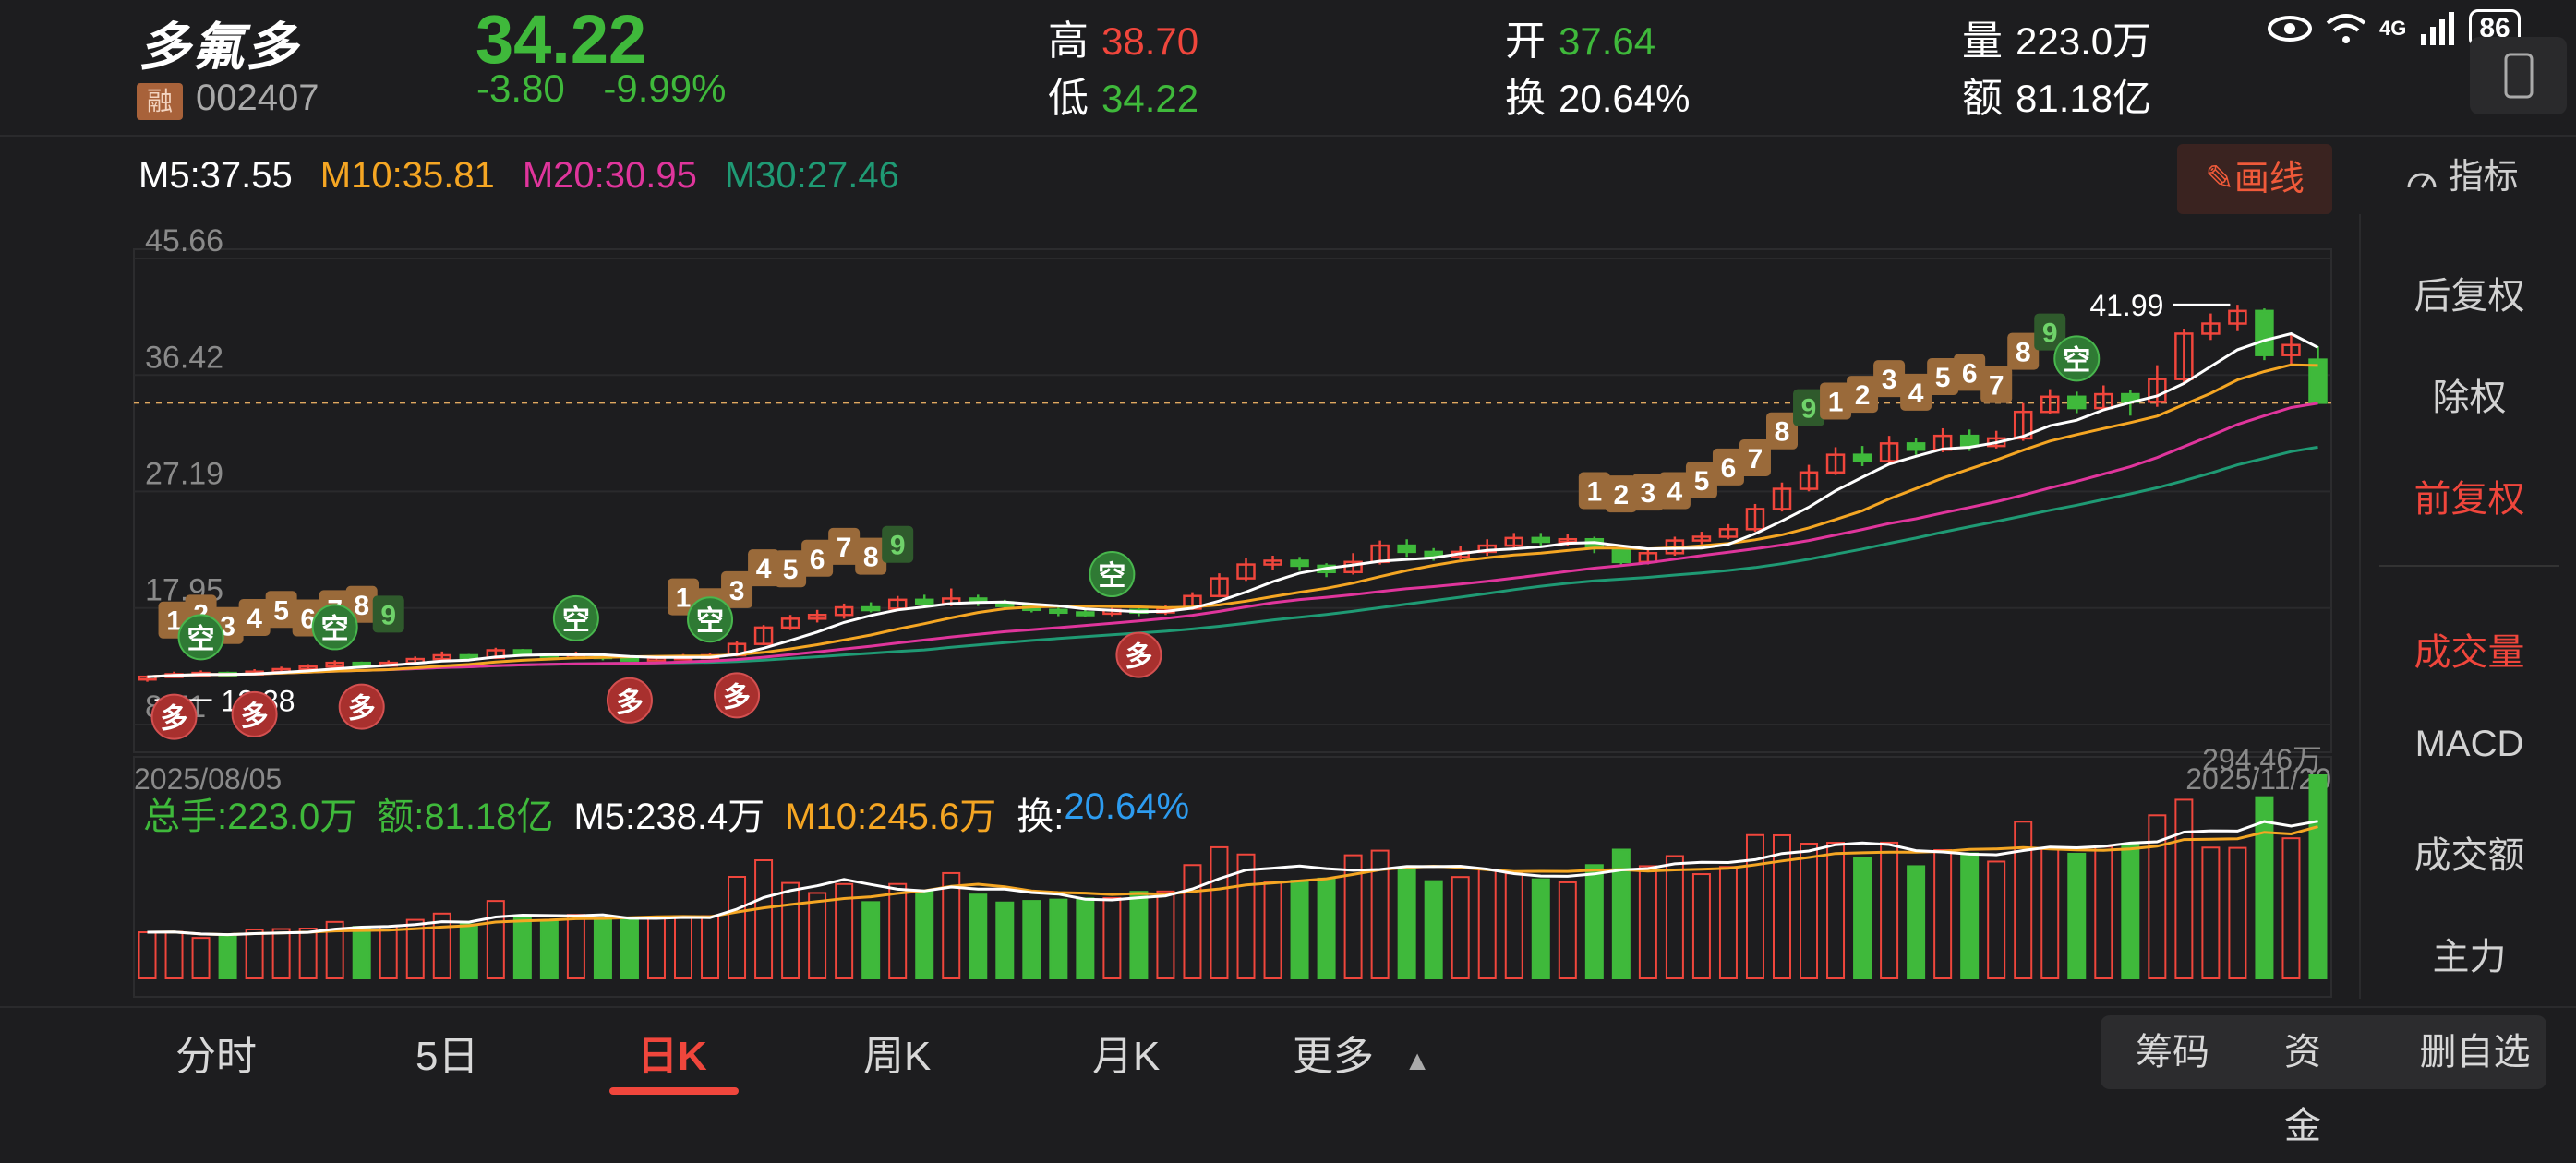  Describe the element at coordinates (208, 779) in the screenshot. I see `x-start-label: 2025/08/05` at that location.